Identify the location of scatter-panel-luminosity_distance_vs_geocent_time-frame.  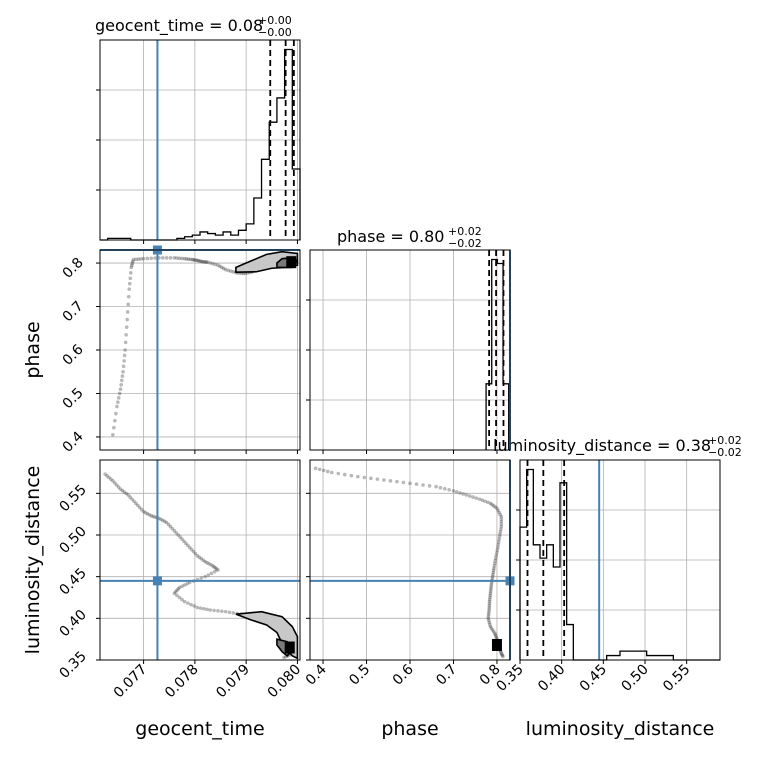
(200, 560).